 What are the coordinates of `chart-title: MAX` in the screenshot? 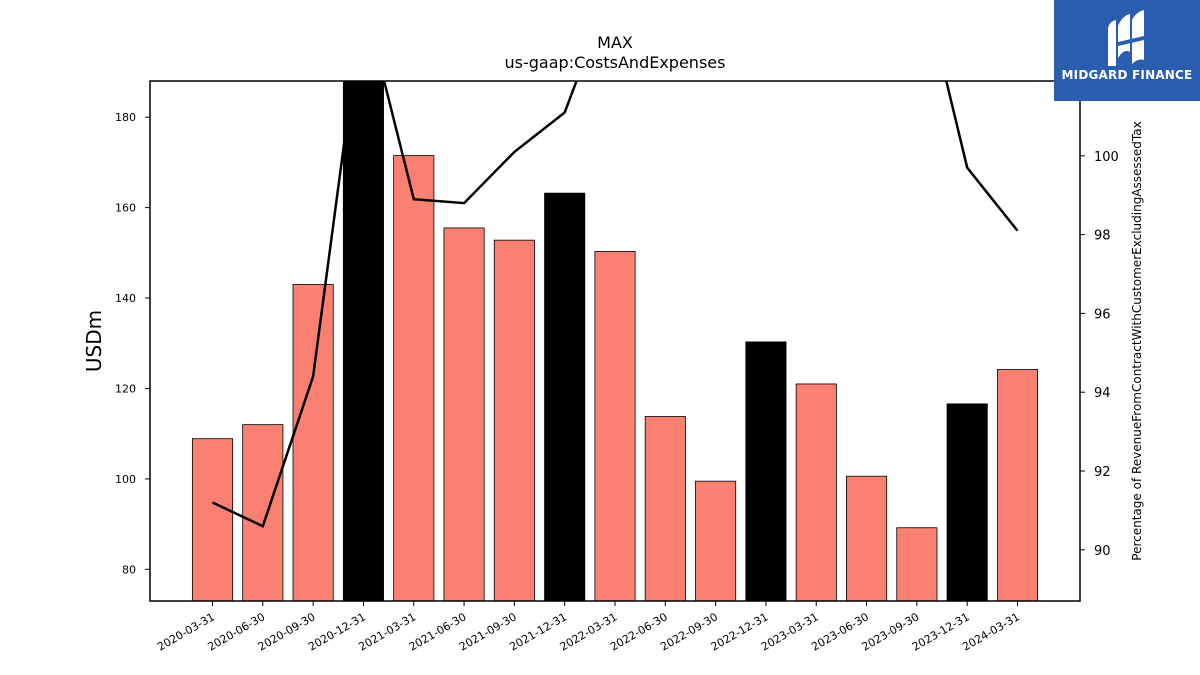 It's located at (615, 42).